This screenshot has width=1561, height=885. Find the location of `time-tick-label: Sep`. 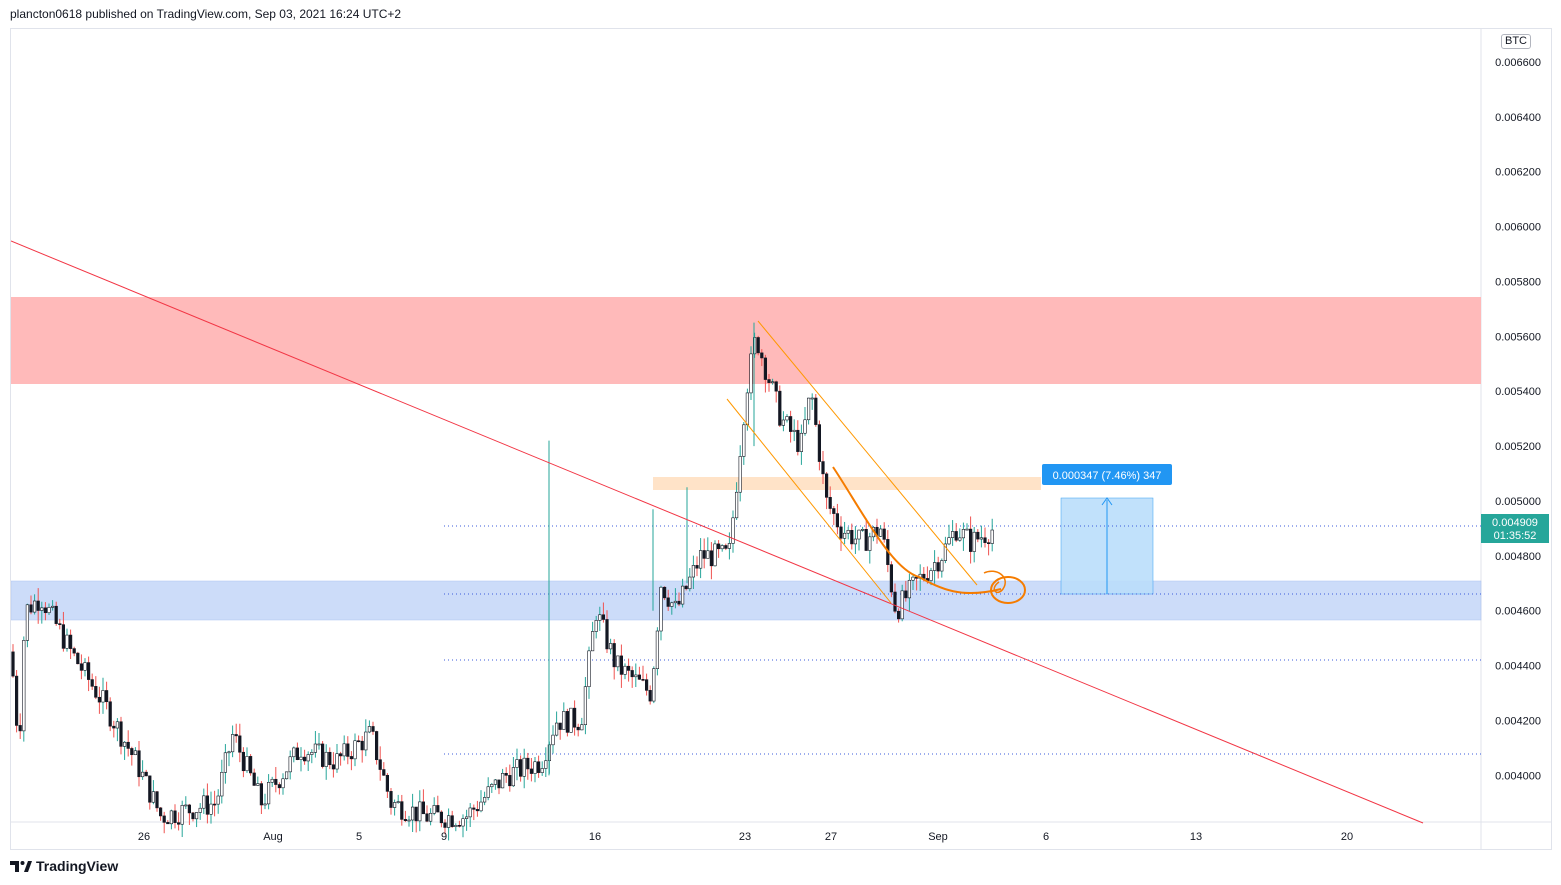

time-tick-label: Sep is located at coordinates (938, 837).